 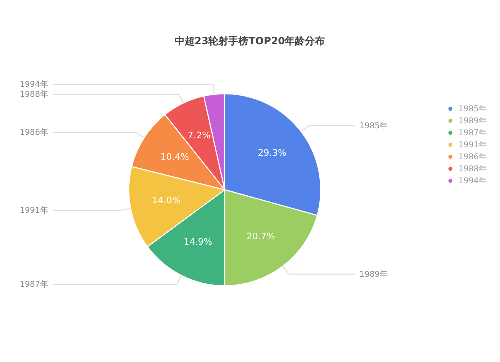 I want to click on slice-label: 1989年, so click(x=374, y=274).